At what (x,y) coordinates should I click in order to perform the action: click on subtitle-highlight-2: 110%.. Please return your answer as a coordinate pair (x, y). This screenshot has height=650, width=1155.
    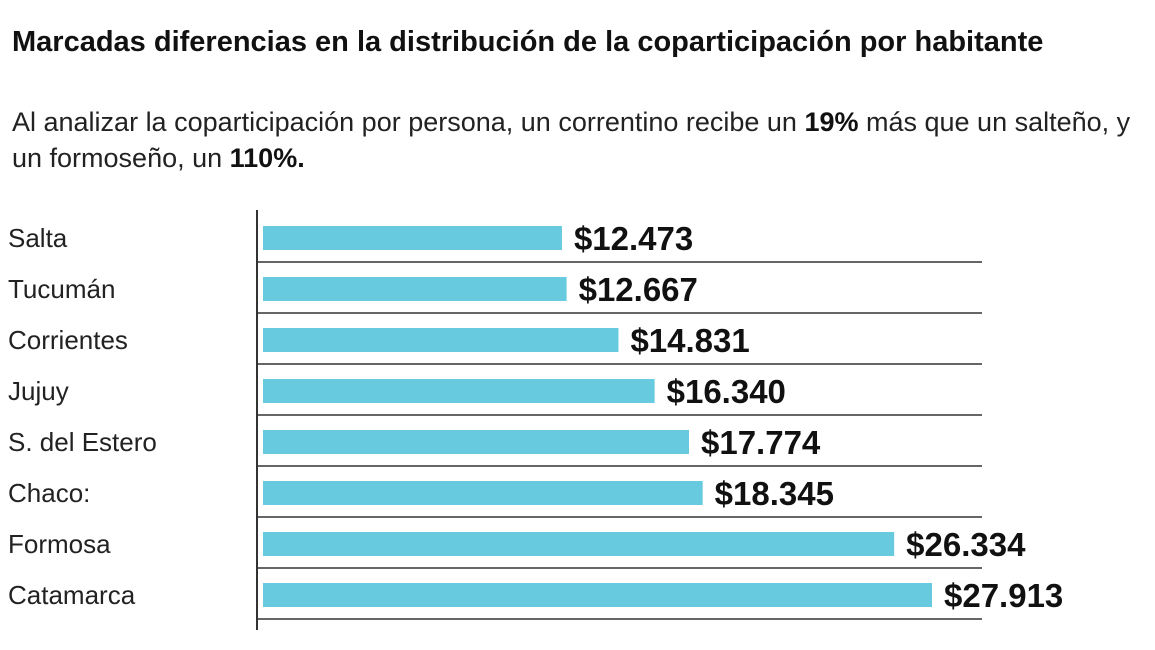
    Looking at the image, I should click on (267, 158).